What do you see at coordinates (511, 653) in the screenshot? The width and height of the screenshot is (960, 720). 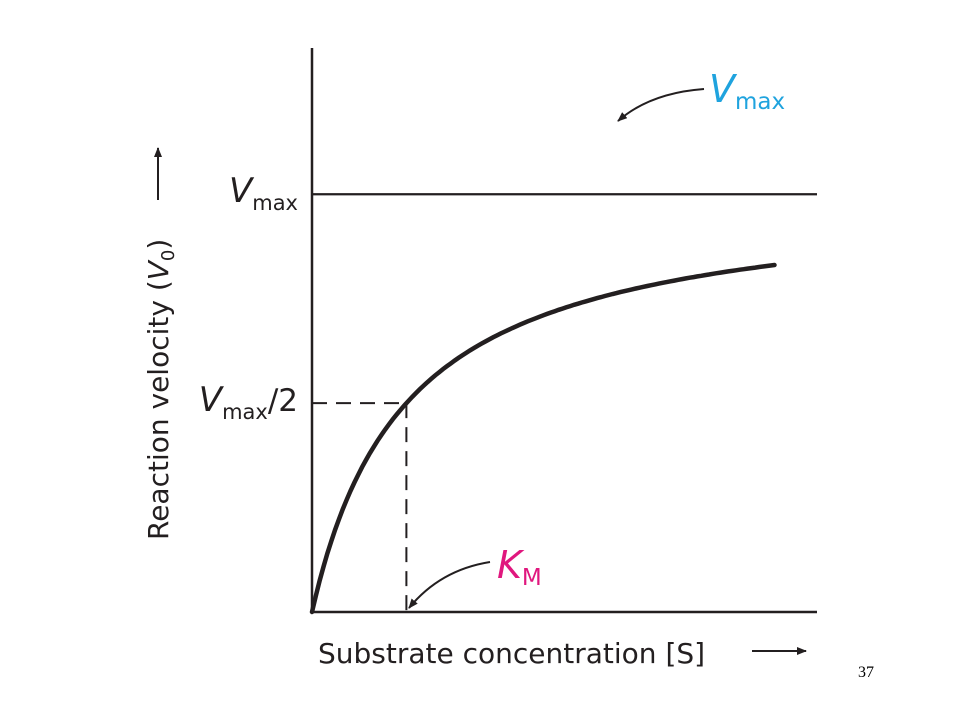 I see `x-axis-label: Substrate concentration [S]` at bounding box center [511, 653].